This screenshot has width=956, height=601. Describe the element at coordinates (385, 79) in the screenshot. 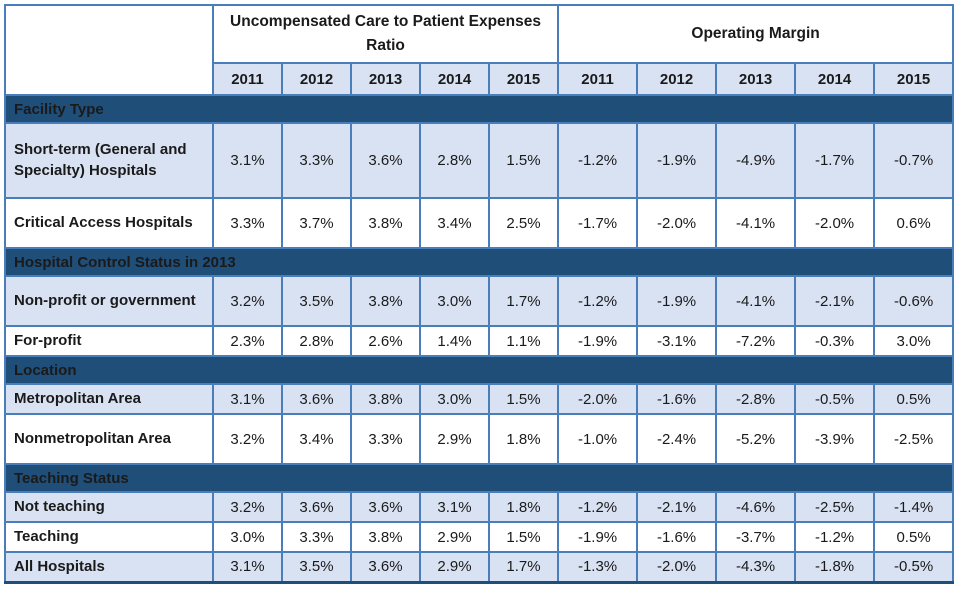

I see `year-header-uc-2013: 2013` at that location.